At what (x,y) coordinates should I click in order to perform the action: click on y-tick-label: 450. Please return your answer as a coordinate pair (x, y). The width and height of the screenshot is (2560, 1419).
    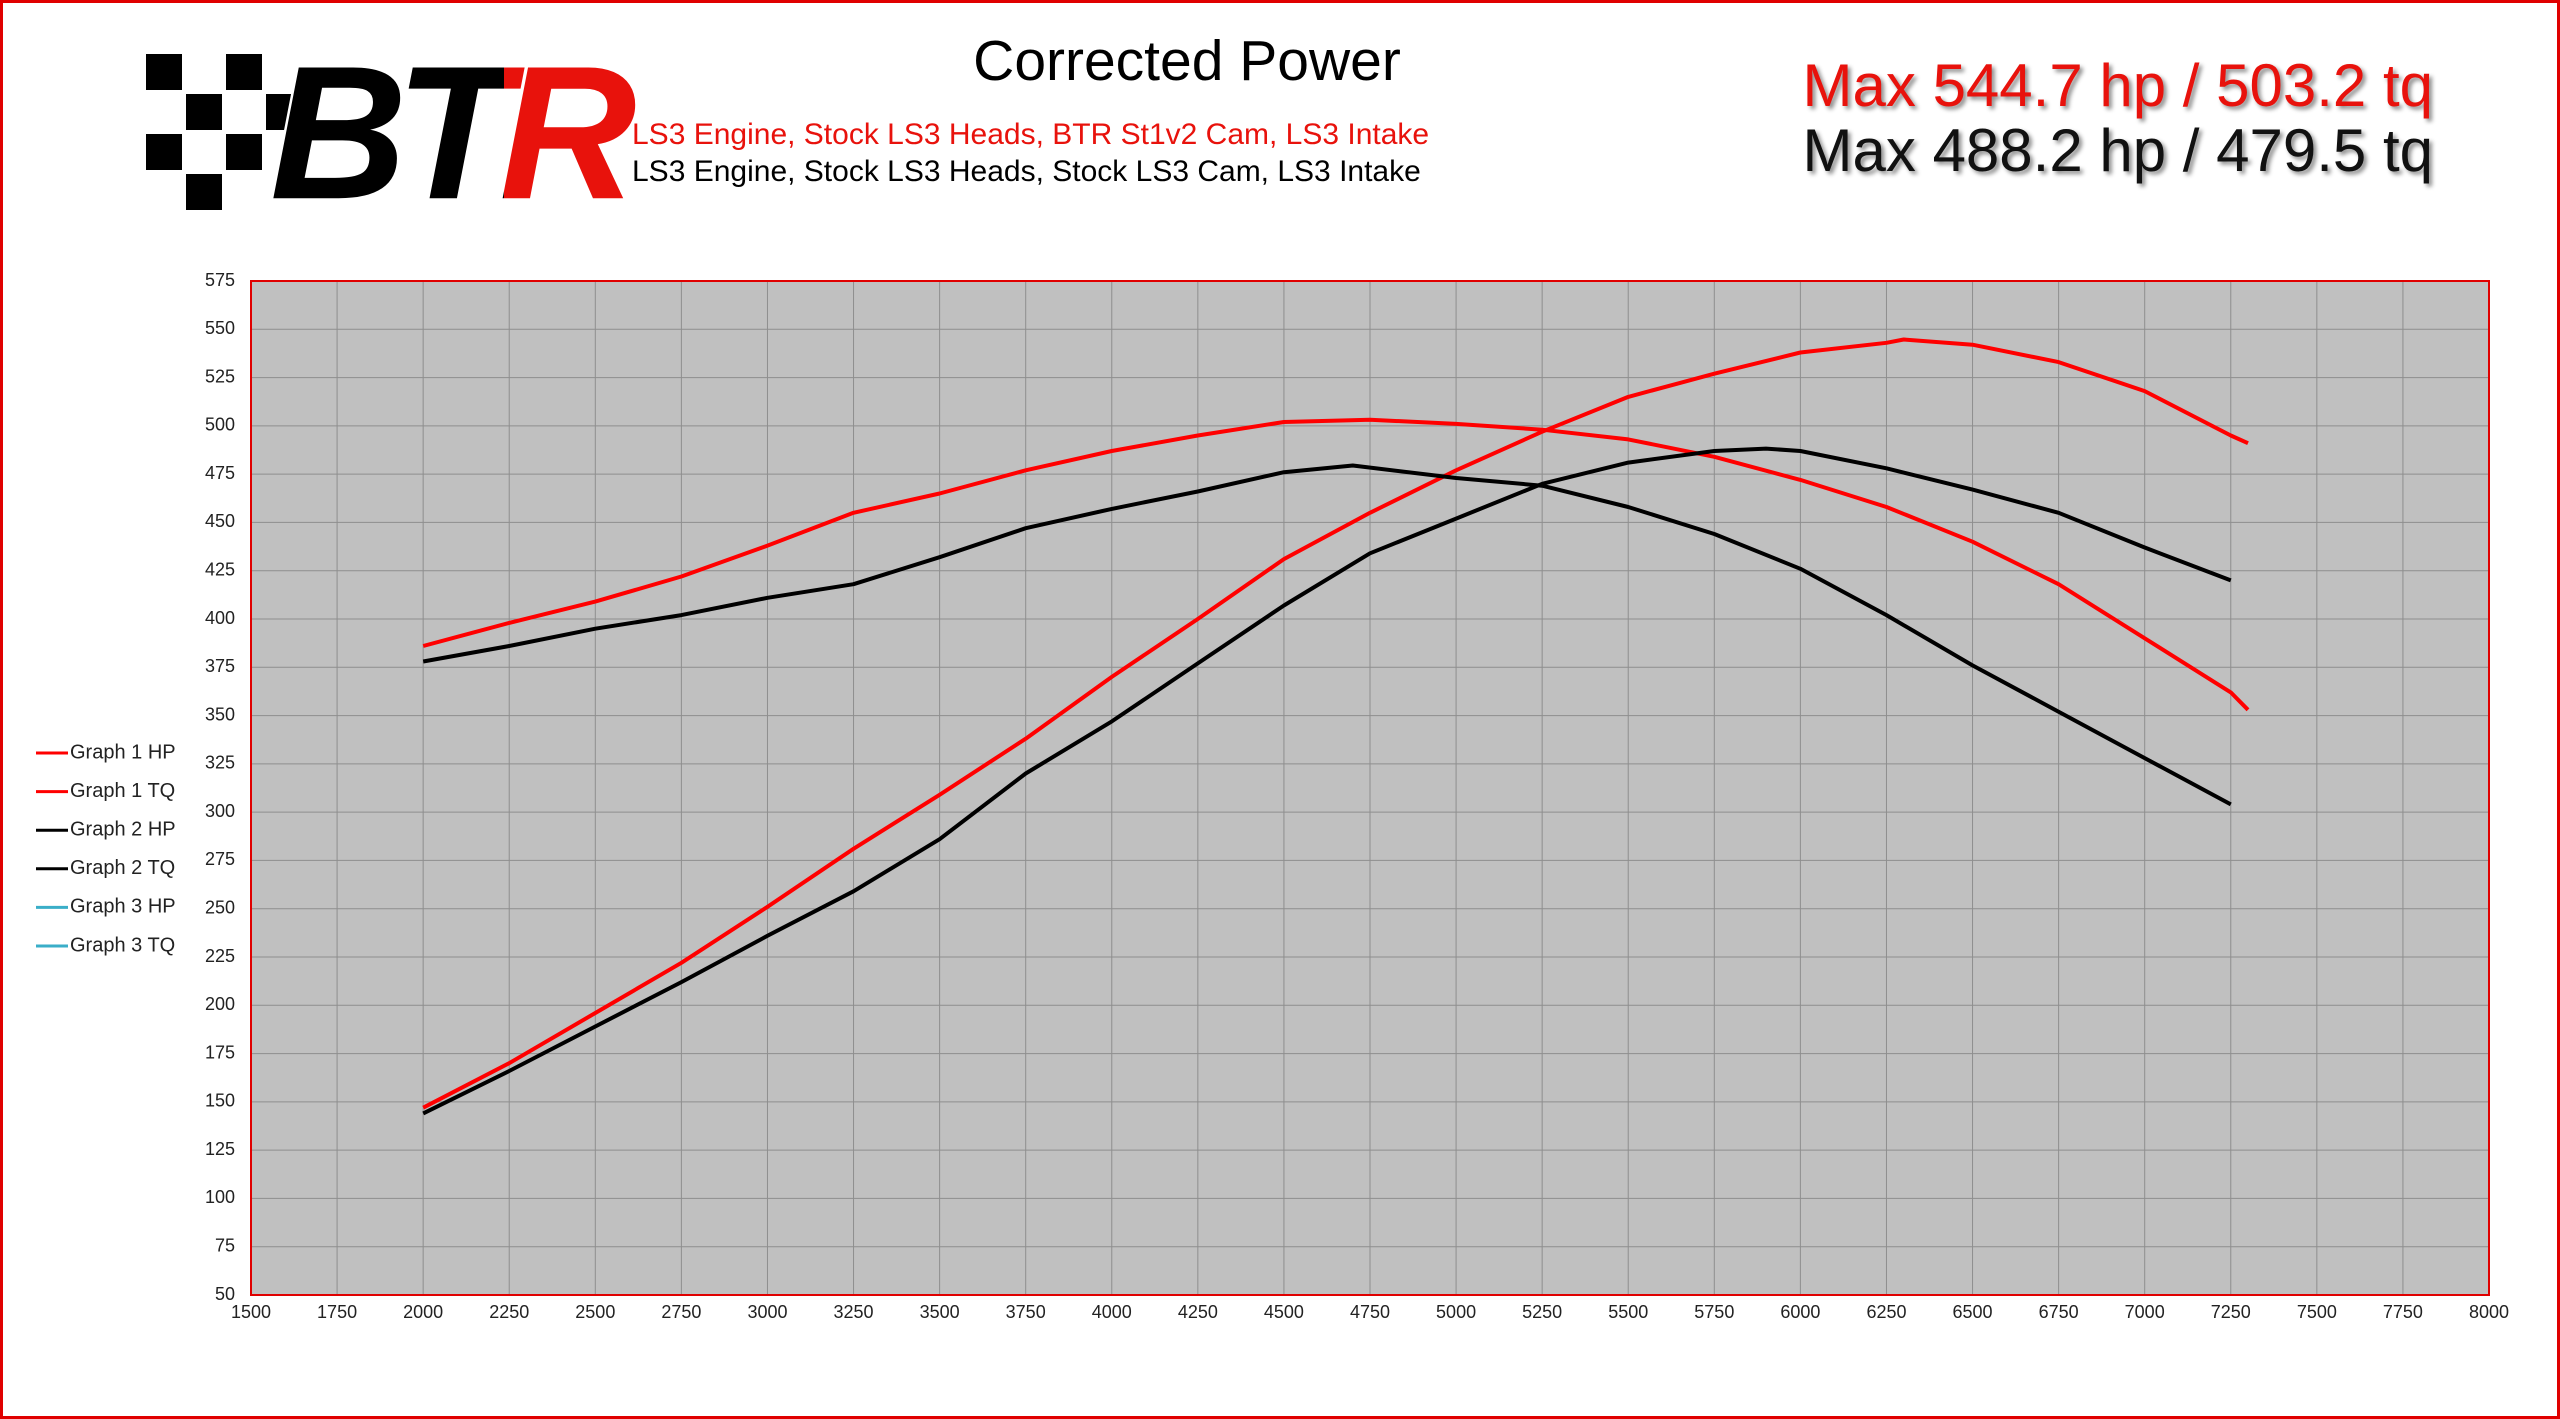
    Looking at the image, I should click on (220, 521).